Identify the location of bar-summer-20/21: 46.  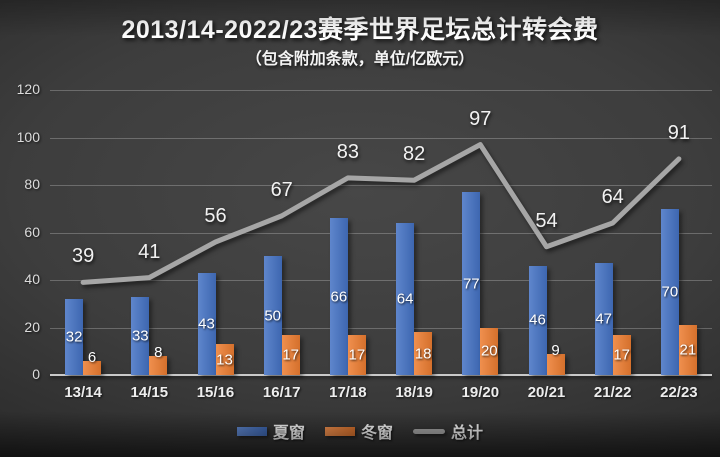
(537, 320).